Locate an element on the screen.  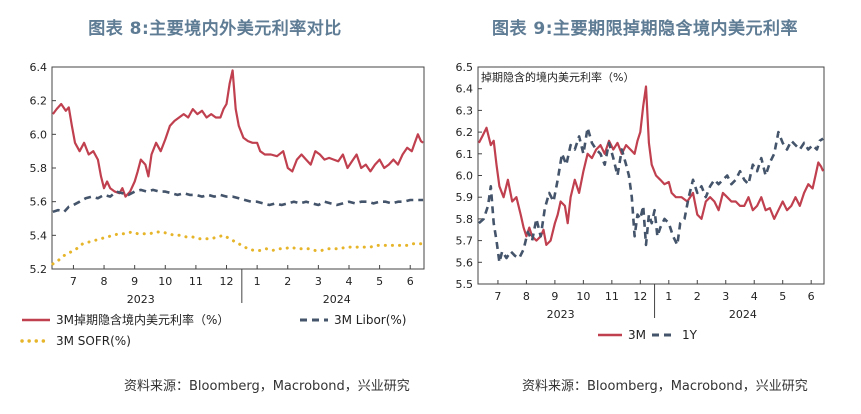
legend-label: 3M掉期隐含境内美元利率（%） is located at coordinates (142, 319).